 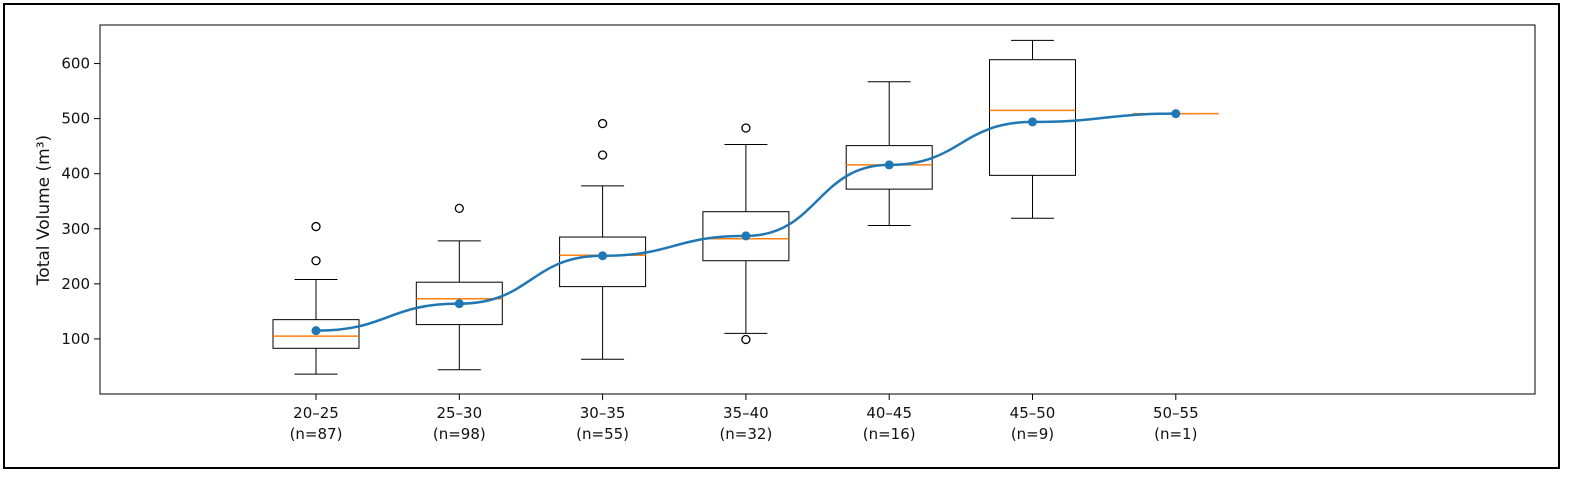 What do you see at coordinates (75, 229) in the screenshot?
I see `y-tick-label: 300` at bounding box center [75, 229].